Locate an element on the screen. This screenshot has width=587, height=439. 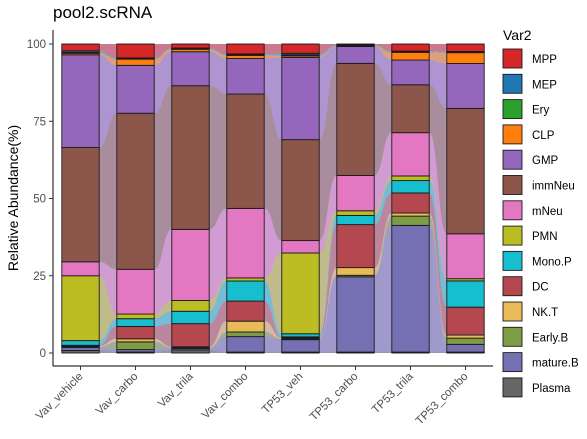
bar-segment-Vav_trila-MPP is located at coordinates (190, 46).